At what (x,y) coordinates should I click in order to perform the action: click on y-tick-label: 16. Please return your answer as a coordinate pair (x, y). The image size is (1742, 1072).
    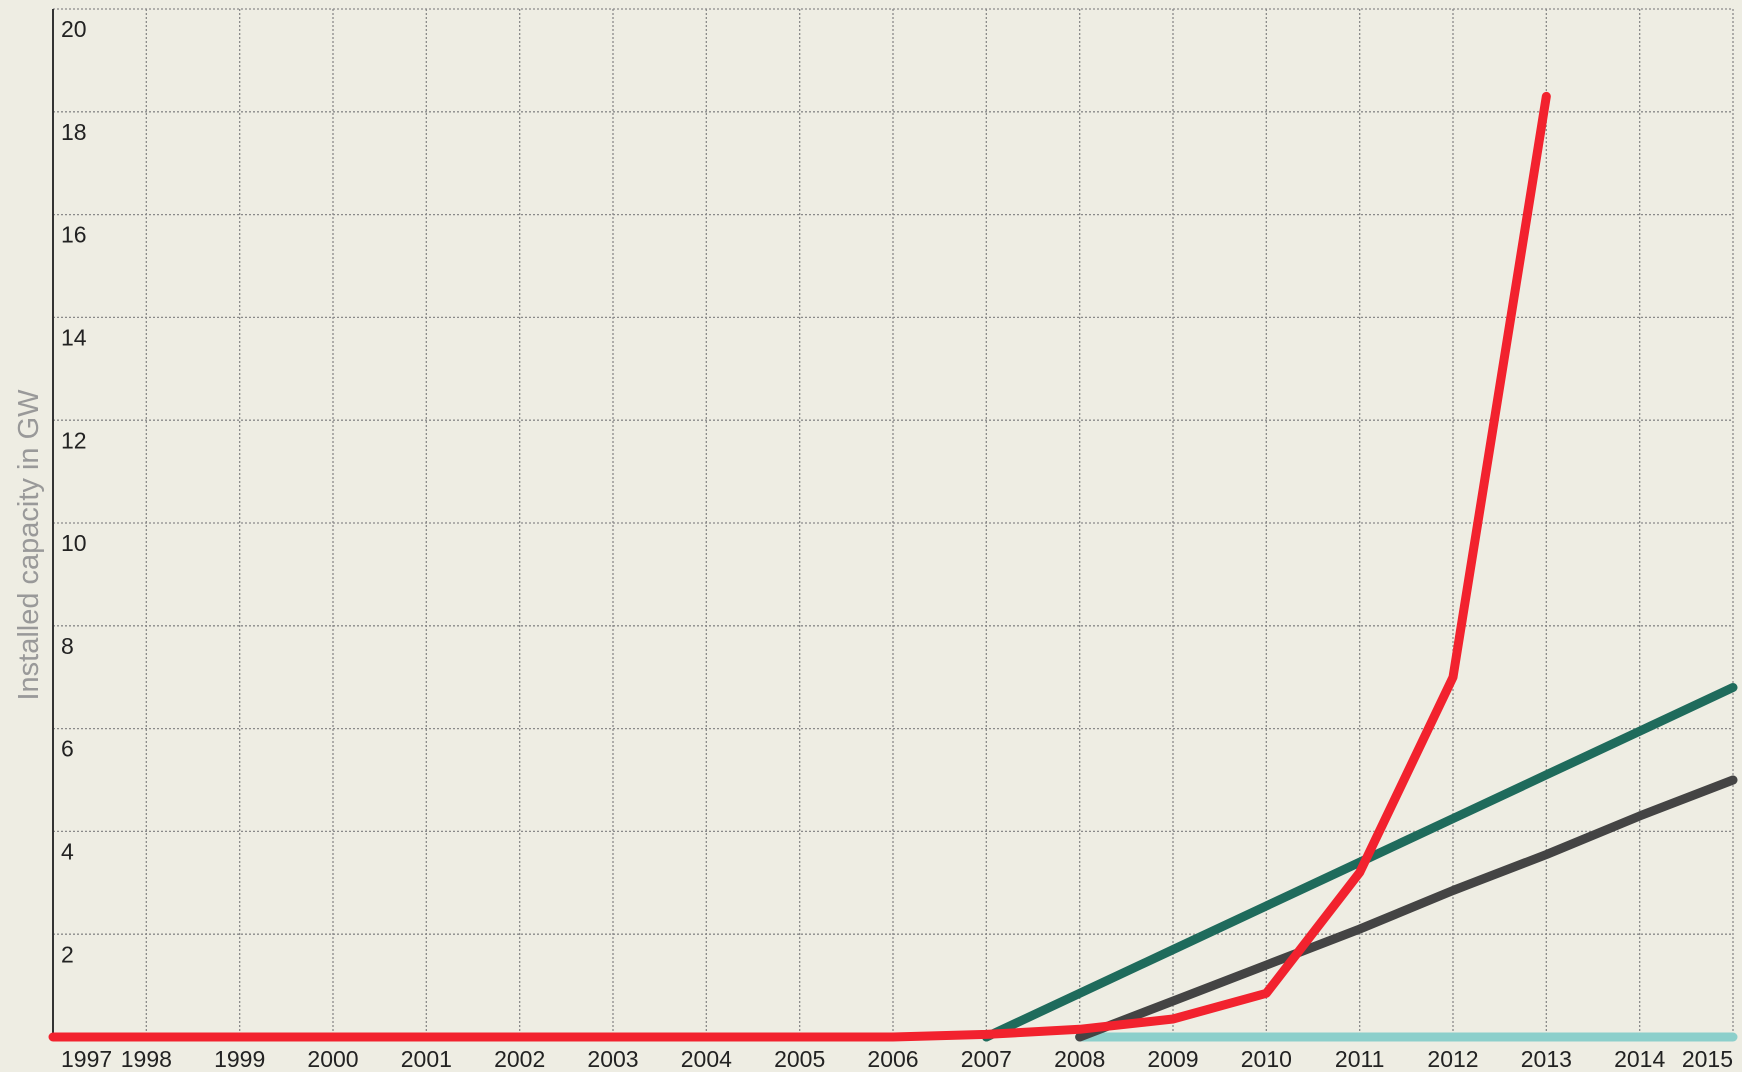
    Looking at the image, I should click on (74, 235).